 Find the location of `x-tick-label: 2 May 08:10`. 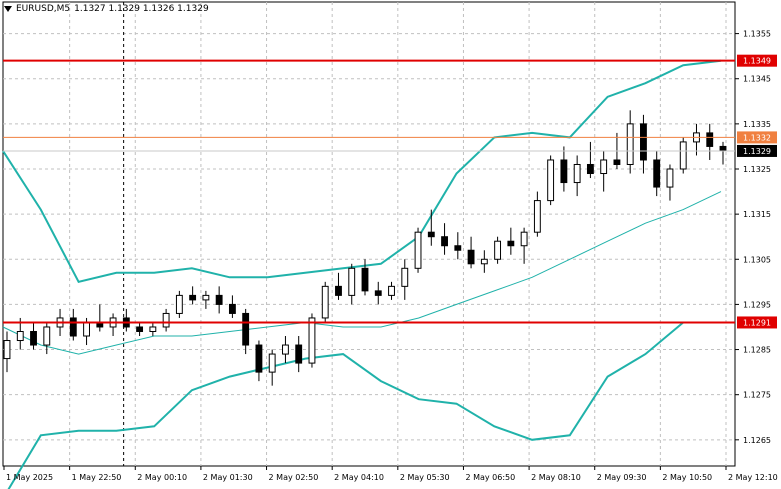

x-tick-label: 2 May 08:10 is located at coordinates (556, 477).